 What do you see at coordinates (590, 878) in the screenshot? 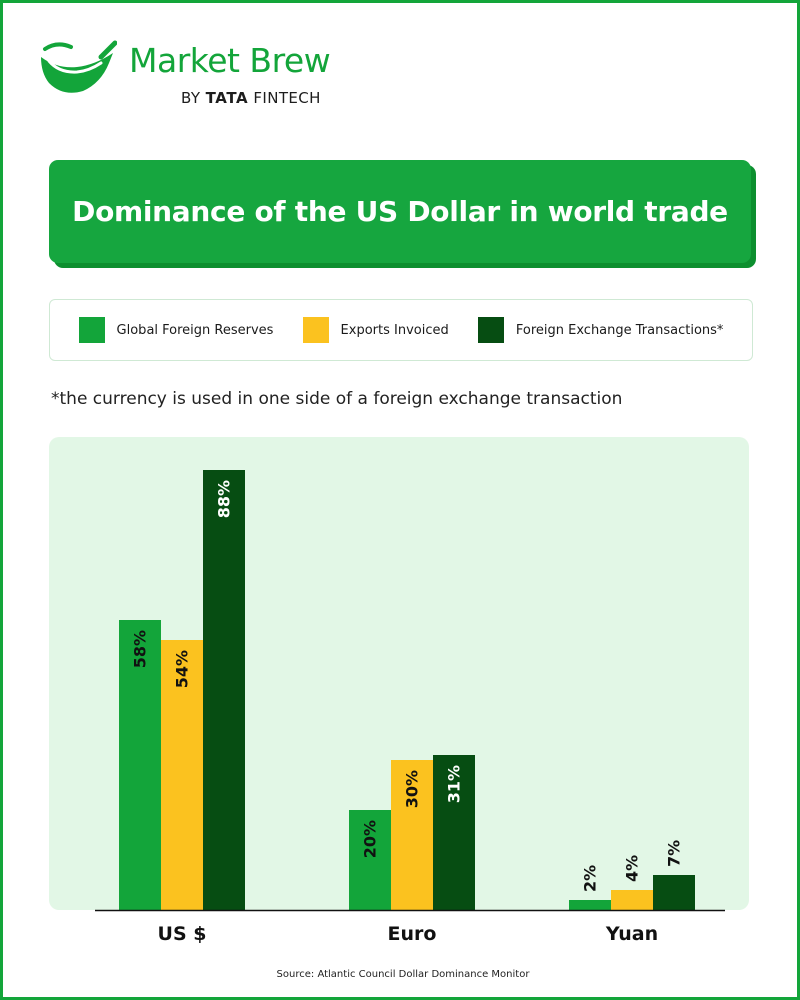
I see `data-label-yuan-series-0: 2%` at bounding box center [590, 878].